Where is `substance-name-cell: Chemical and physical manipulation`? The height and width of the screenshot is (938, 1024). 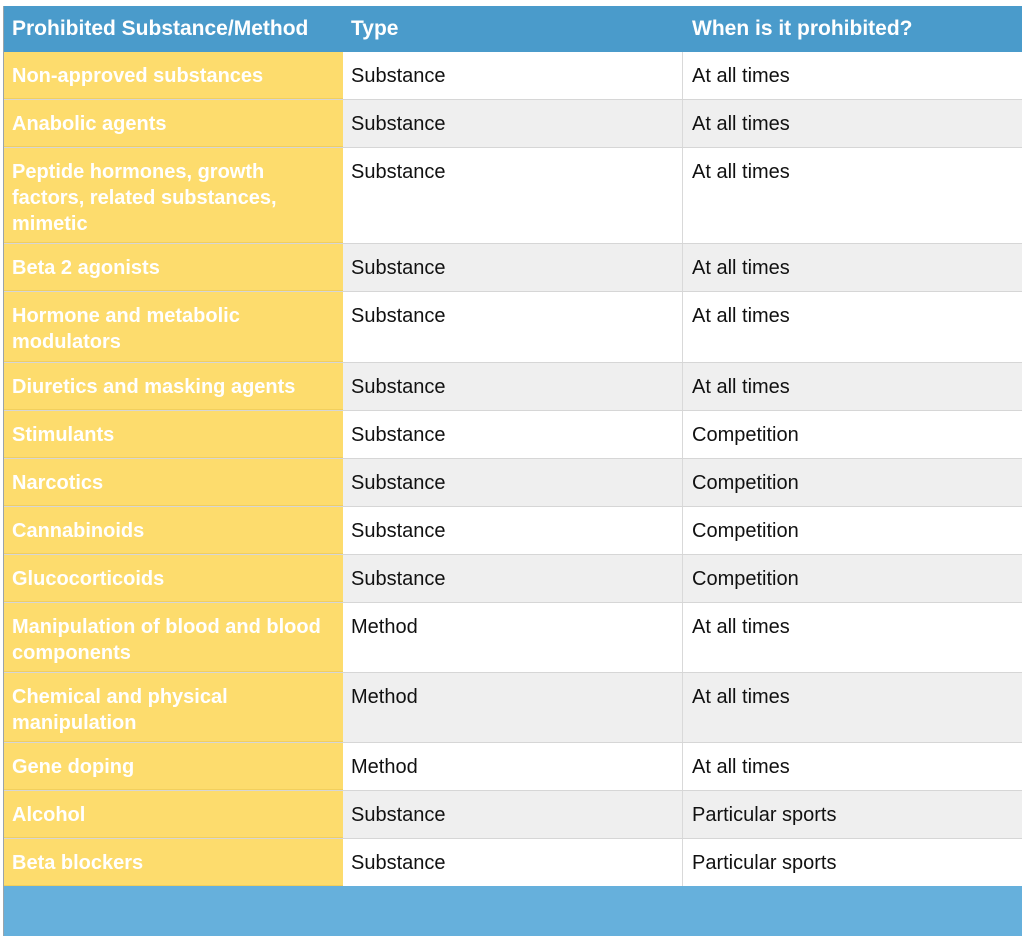 substance-name-cell: Chemical and physical manipulation is located at coordinates (173, 707).